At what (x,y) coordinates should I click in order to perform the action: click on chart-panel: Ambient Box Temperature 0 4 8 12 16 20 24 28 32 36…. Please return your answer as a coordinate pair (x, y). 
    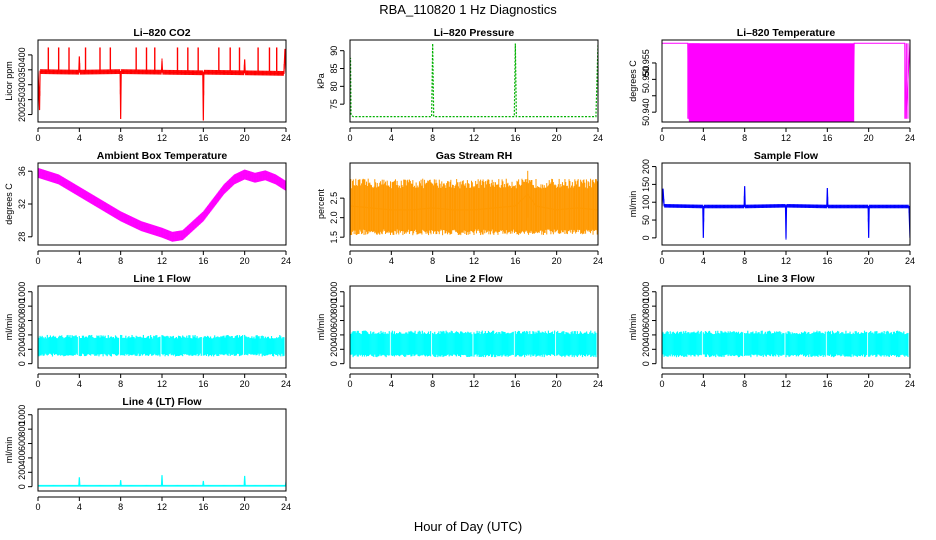
    Looking at the image, I should click on (147, 208).